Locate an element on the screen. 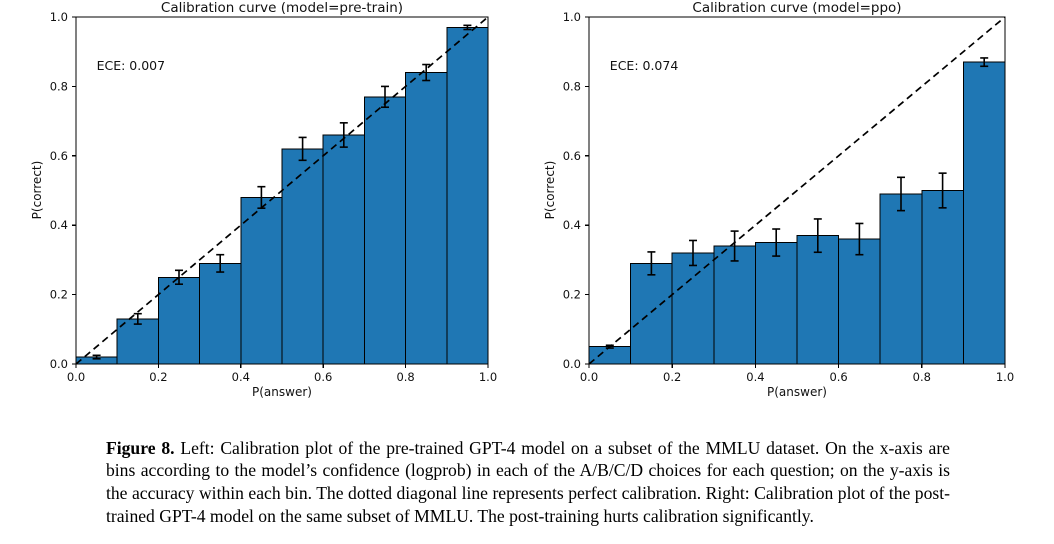 Image resolution: width=1054 pixels, height=544 pixels. chart-title-pretrain: Calibration curve (model=pre-train) is located at coordinates (282, 8).